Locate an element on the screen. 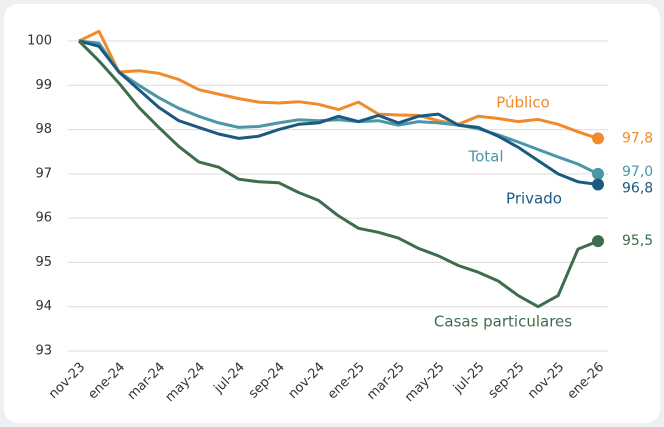  series-name: Privado is located at coordinates (534, 199).